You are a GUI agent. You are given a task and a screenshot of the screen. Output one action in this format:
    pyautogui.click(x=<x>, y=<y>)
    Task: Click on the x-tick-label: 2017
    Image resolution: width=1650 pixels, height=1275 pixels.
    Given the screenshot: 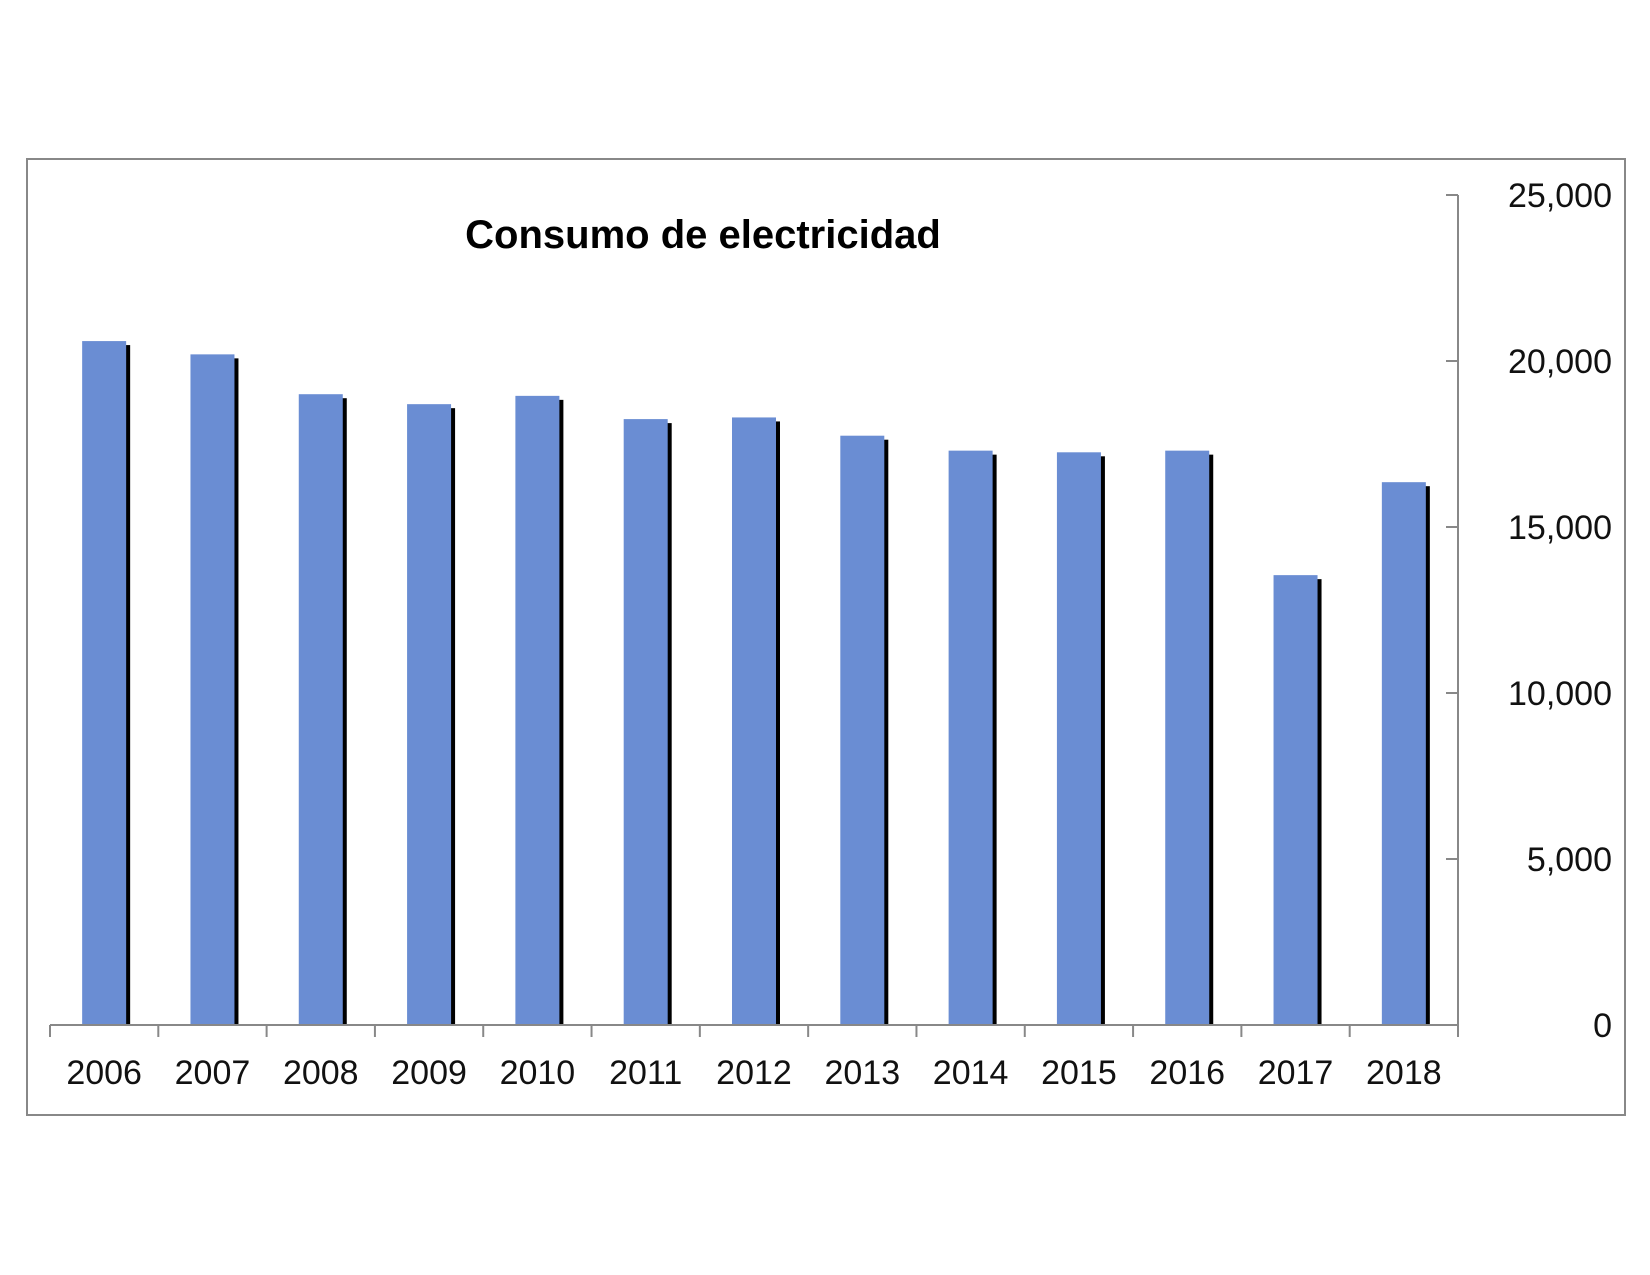 What is the action you would take?
    pyautogui.click(x=1296, y=1073)
    